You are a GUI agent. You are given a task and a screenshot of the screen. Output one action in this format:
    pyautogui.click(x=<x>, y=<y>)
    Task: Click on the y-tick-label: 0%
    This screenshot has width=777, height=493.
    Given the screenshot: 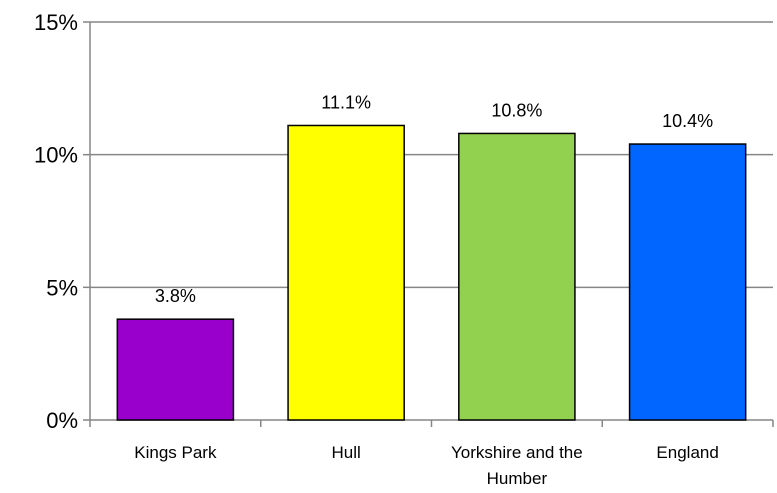 What is the action you would take?
    pyautogui.click(x=62, y=420)
    